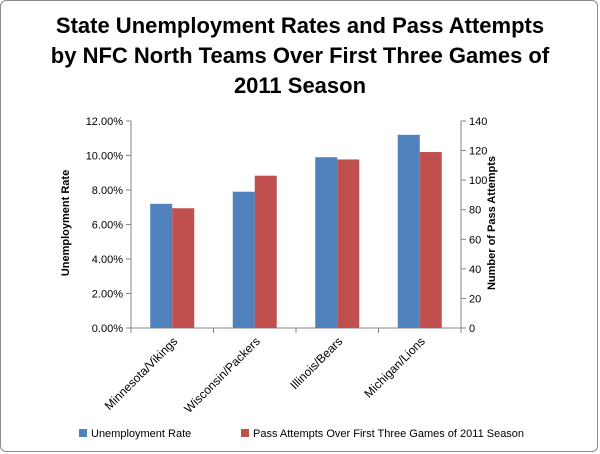 The image size is (600, 454). What do you see at coordinates (222, 375) in the screenshot?
I see `x-tick-label: Wisconsin/Packers` at bounding box center [222, 375].